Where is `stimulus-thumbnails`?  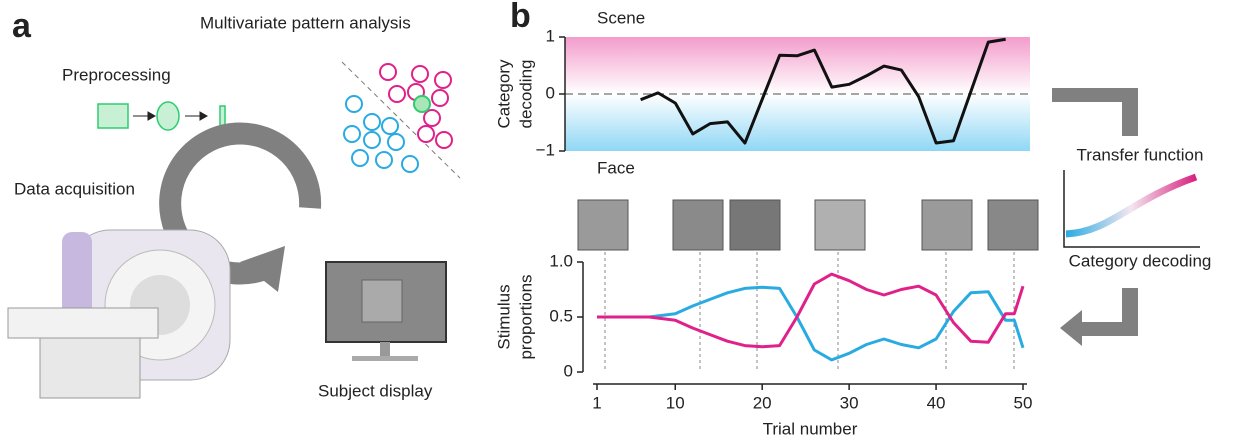
stimulus-thumbnails is located at coordinates (808, 225).